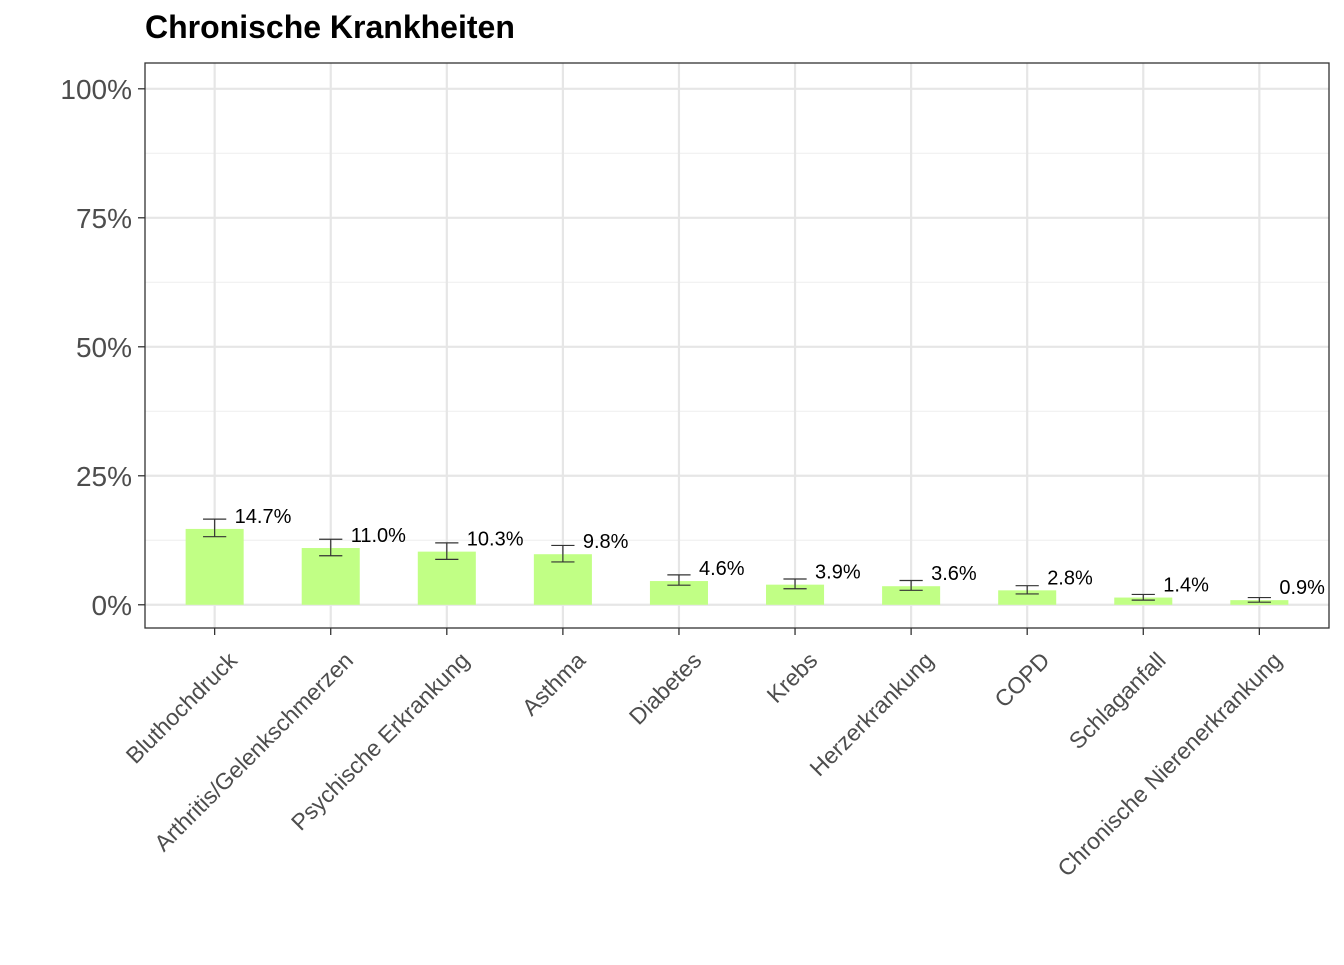 This screenshot has width=1344, height=965. What do you see at coordinates (263, 517) in the screenshot?
I see `data-label: 14.7%` at bounding box center [263, 517].